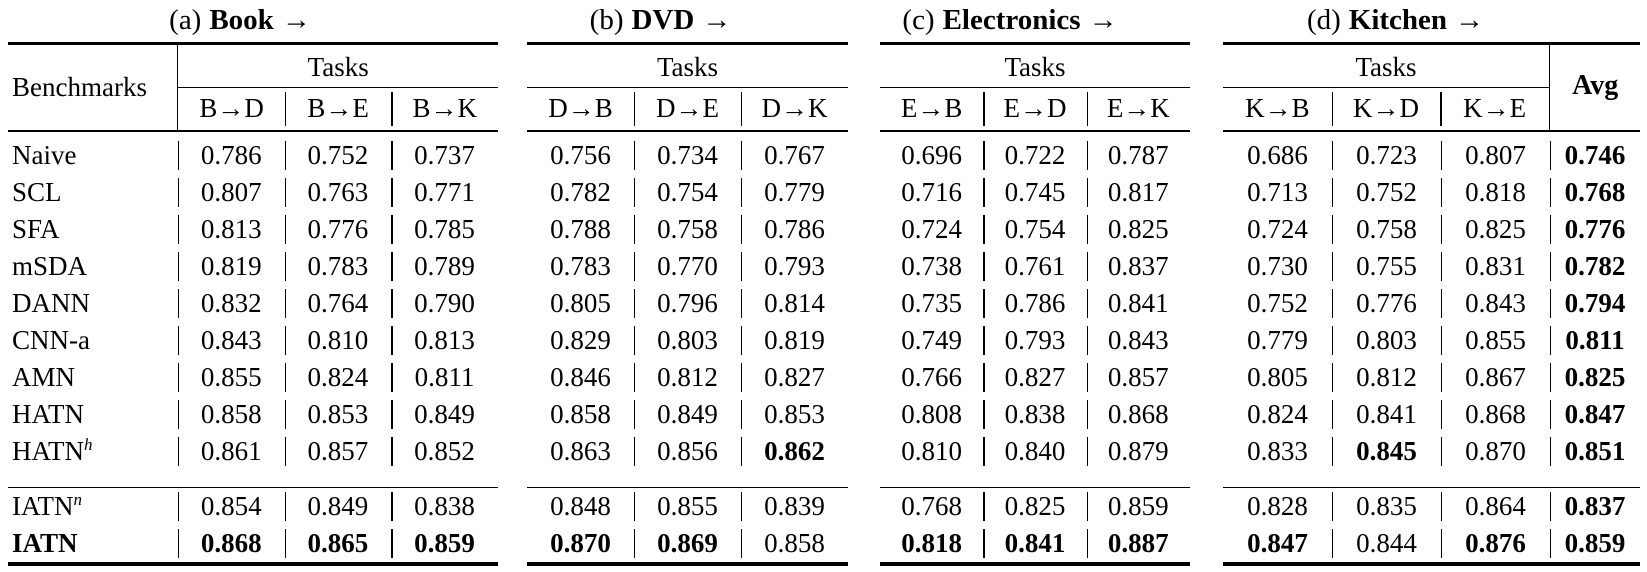 Image resolution: width=1647 pixels, height=572 pixels. I want to click on table-row: 0.870 0.869 0.858, so click(687, 543).